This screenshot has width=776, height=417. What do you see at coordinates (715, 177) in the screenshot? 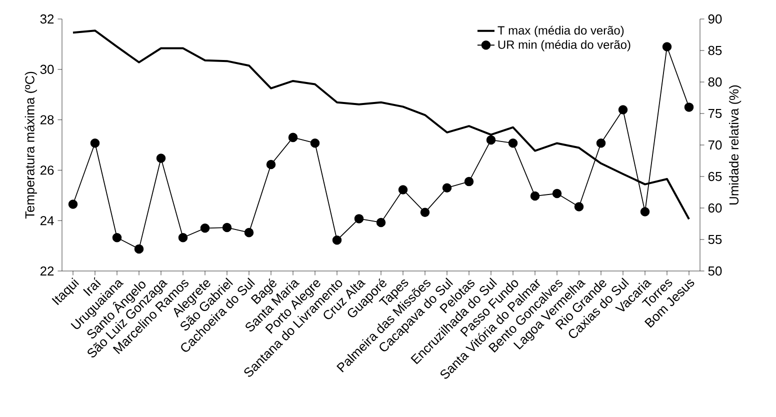
I see `y2-tick-label: 65` at bounding box center [715, 177].